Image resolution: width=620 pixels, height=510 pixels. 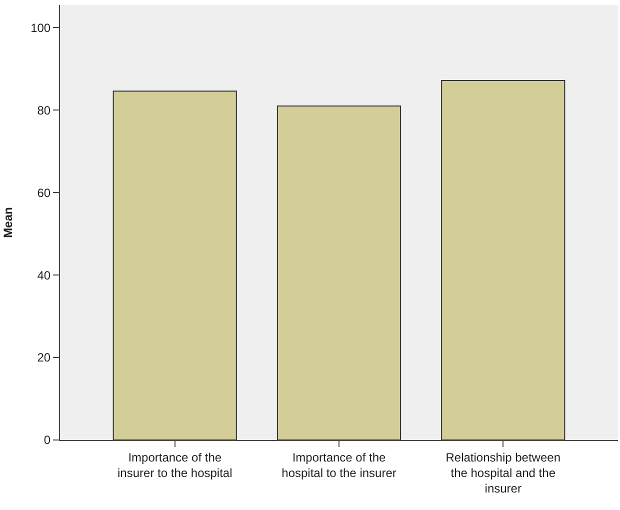 I want to click on y-tick-label: 20, so click(x=44, y=357).